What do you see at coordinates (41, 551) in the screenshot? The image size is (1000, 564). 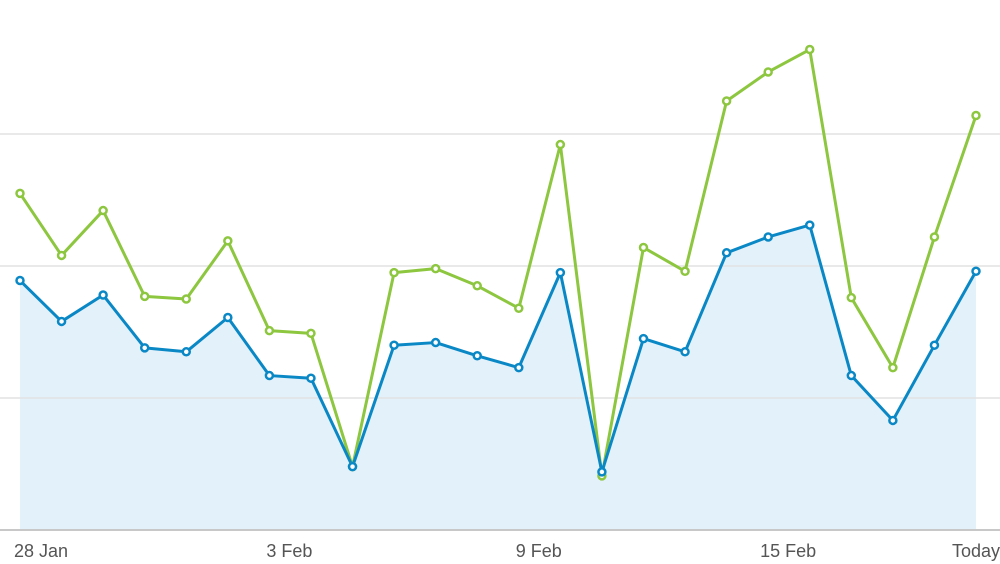 I see `x-tick-label: 28 Jan` at bounding box center [41, 551].